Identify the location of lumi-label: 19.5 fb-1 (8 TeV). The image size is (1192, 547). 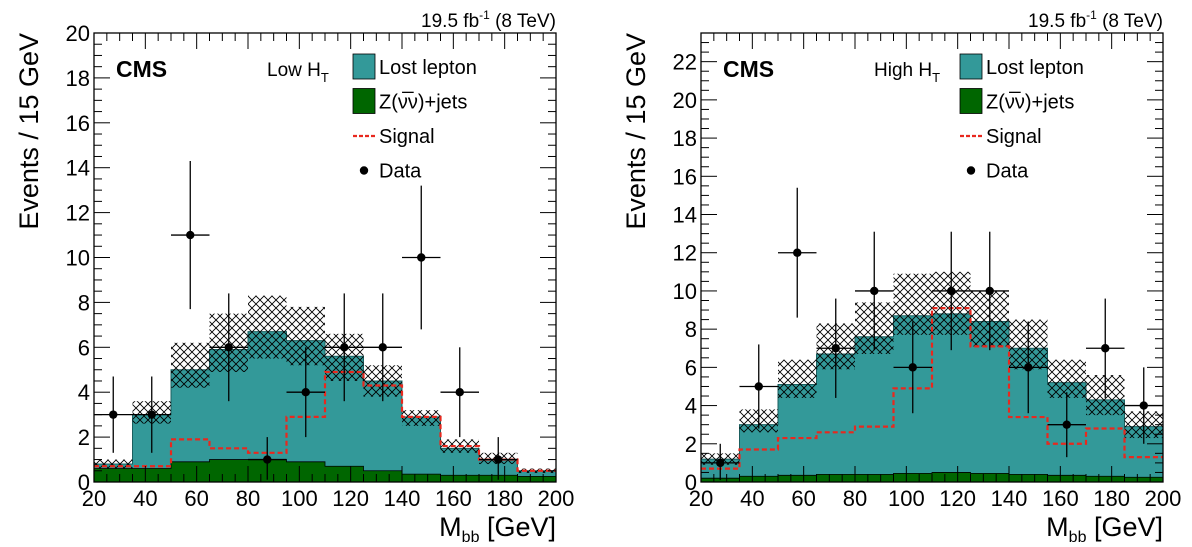
(488, 20).